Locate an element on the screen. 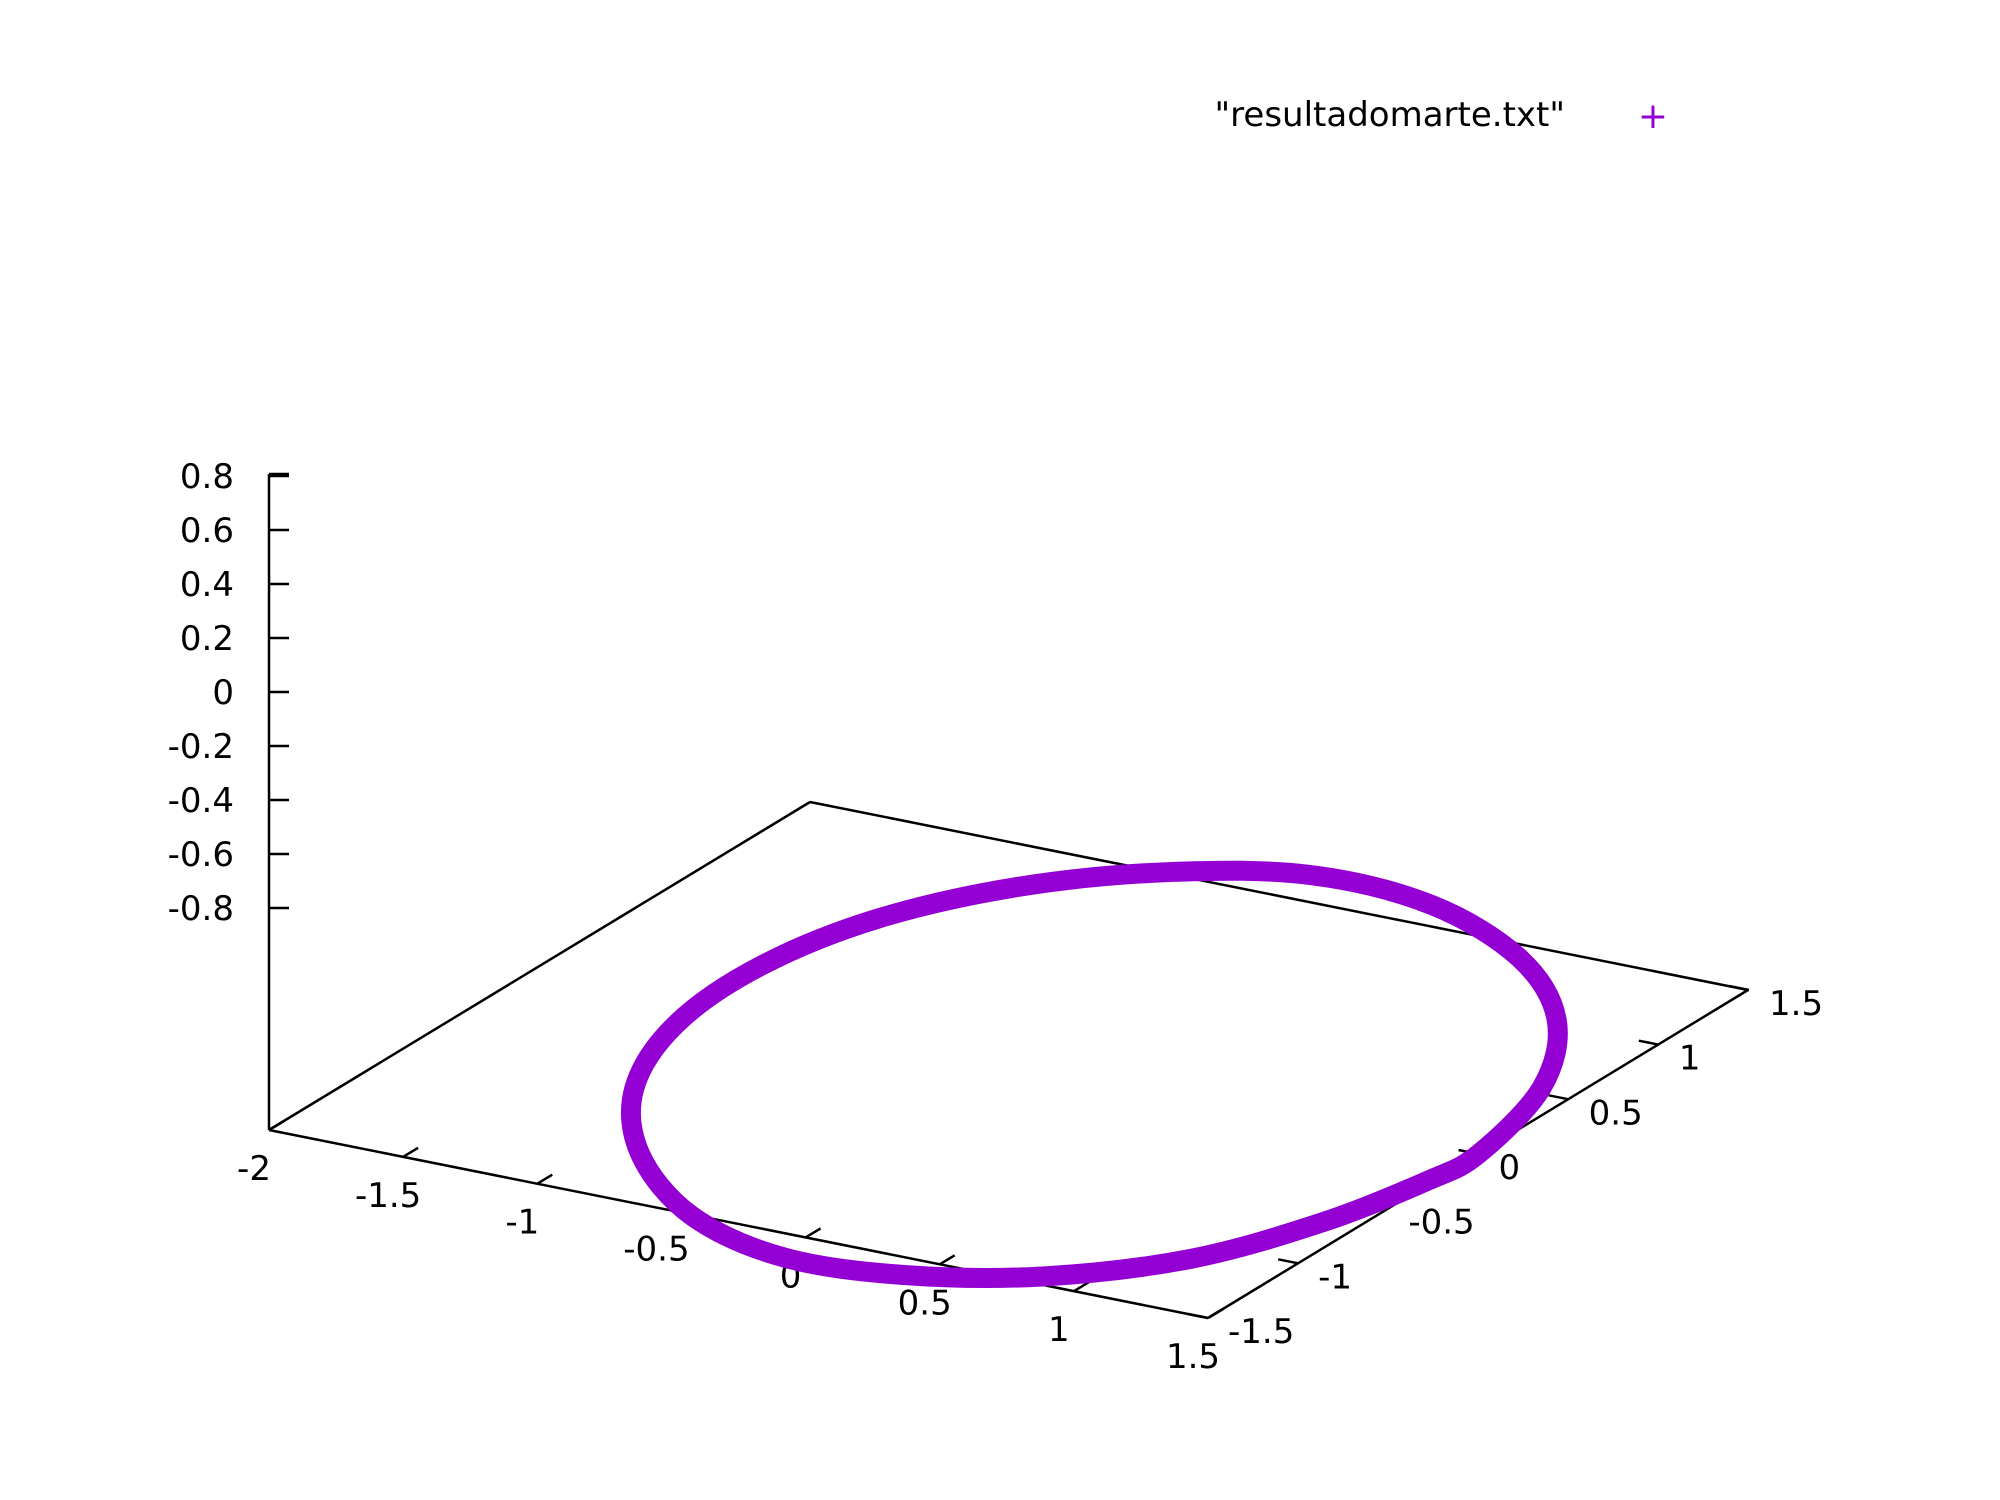 The width and height of the screenshot is (2000, 1500). z-tick-label: 0.8 is located at coordinates (207, 477).